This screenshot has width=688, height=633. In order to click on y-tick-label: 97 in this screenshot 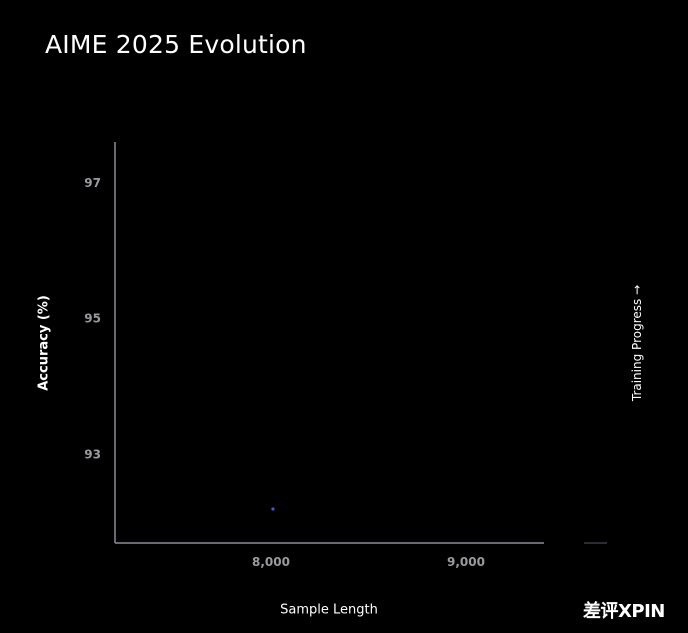, I will do `click(92, 183)`.